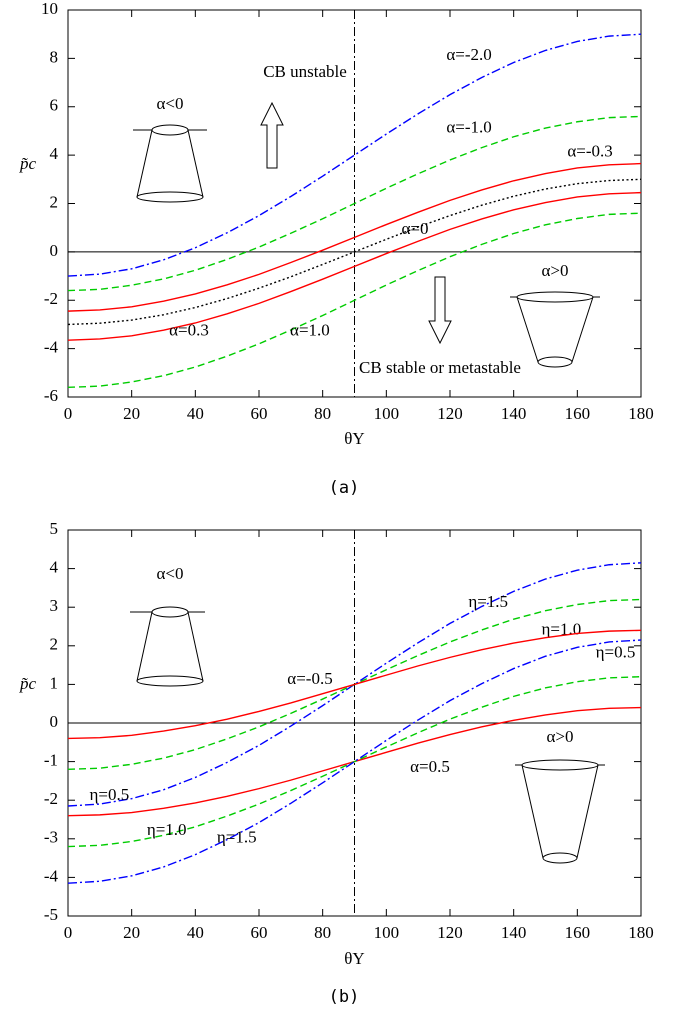 This screenshot has width=688, height=1020. What do you see at coordinates (54, 682) in the screenshot?
I see `y-tick-label: 1` at bounding box center [54, 682].